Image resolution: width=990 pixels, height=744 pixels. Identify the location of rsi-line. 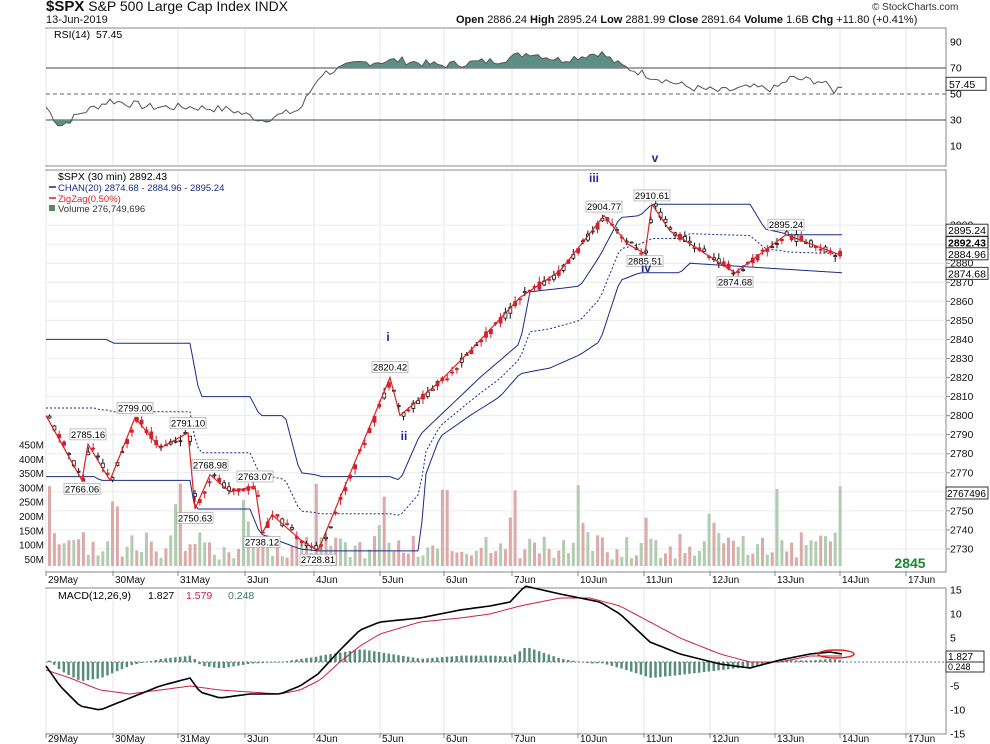
(444, 88).